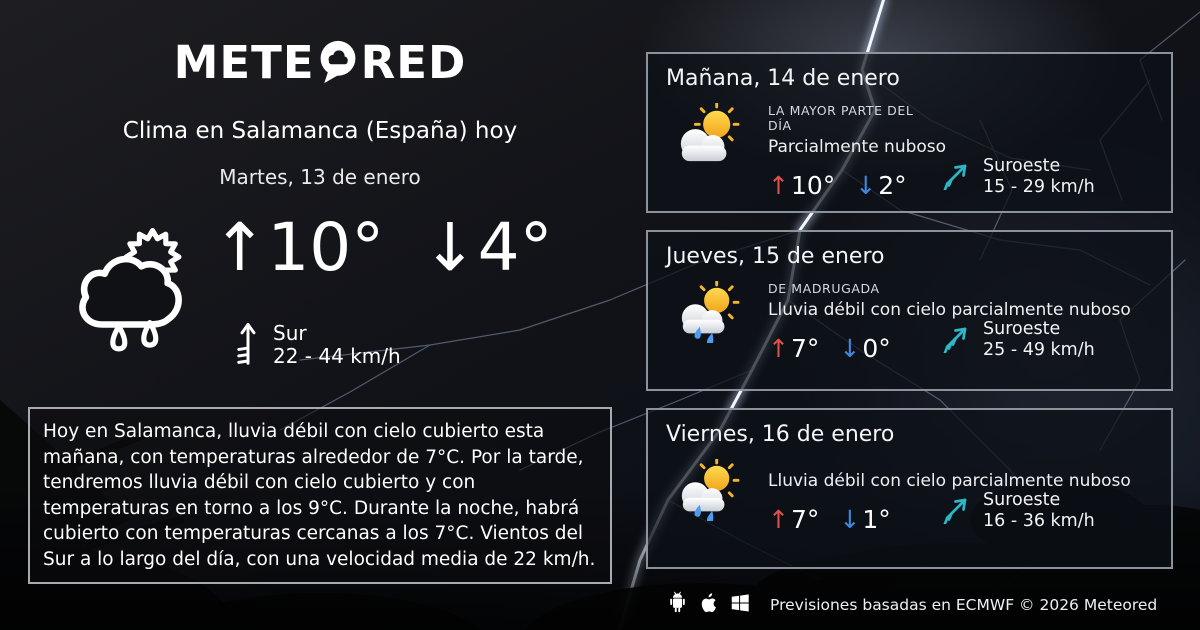  I want to click on card-wind: Suroeste 16 - 36 km/h, so click(1047, 511).